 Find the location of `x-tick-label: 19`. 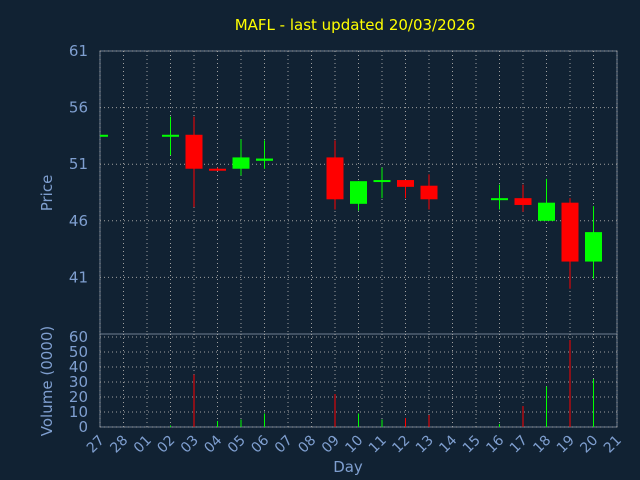

x-tick-label: 19 is located at coordinates (566, 445).